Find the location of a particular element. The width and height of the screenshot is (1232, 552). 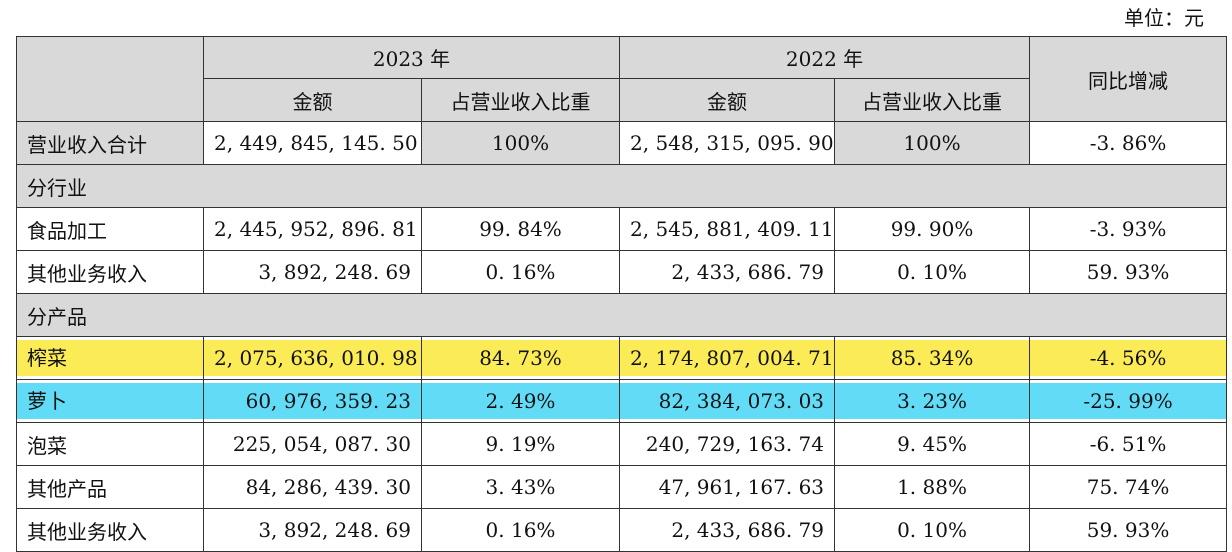

share-2022: 100% is located at coordinates (932, 143).